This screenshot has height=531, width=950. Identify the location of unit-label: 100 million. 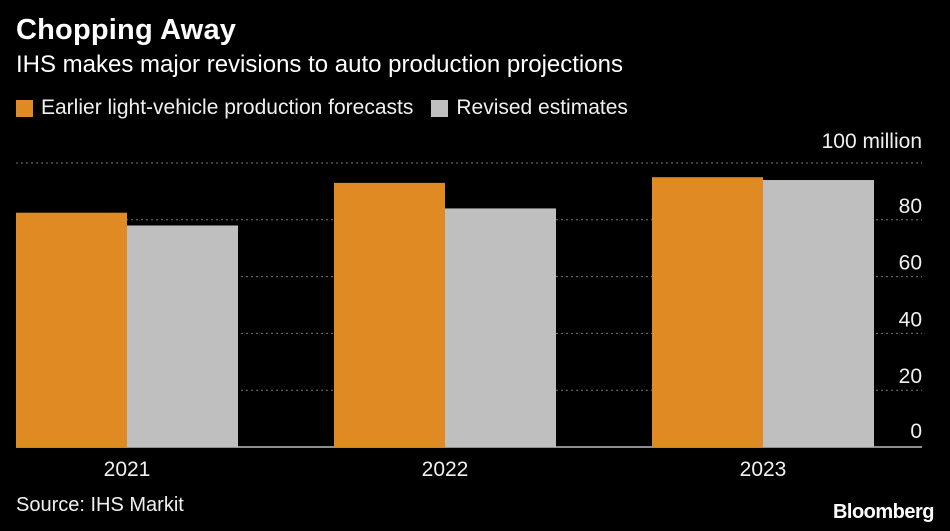
(872, 141).